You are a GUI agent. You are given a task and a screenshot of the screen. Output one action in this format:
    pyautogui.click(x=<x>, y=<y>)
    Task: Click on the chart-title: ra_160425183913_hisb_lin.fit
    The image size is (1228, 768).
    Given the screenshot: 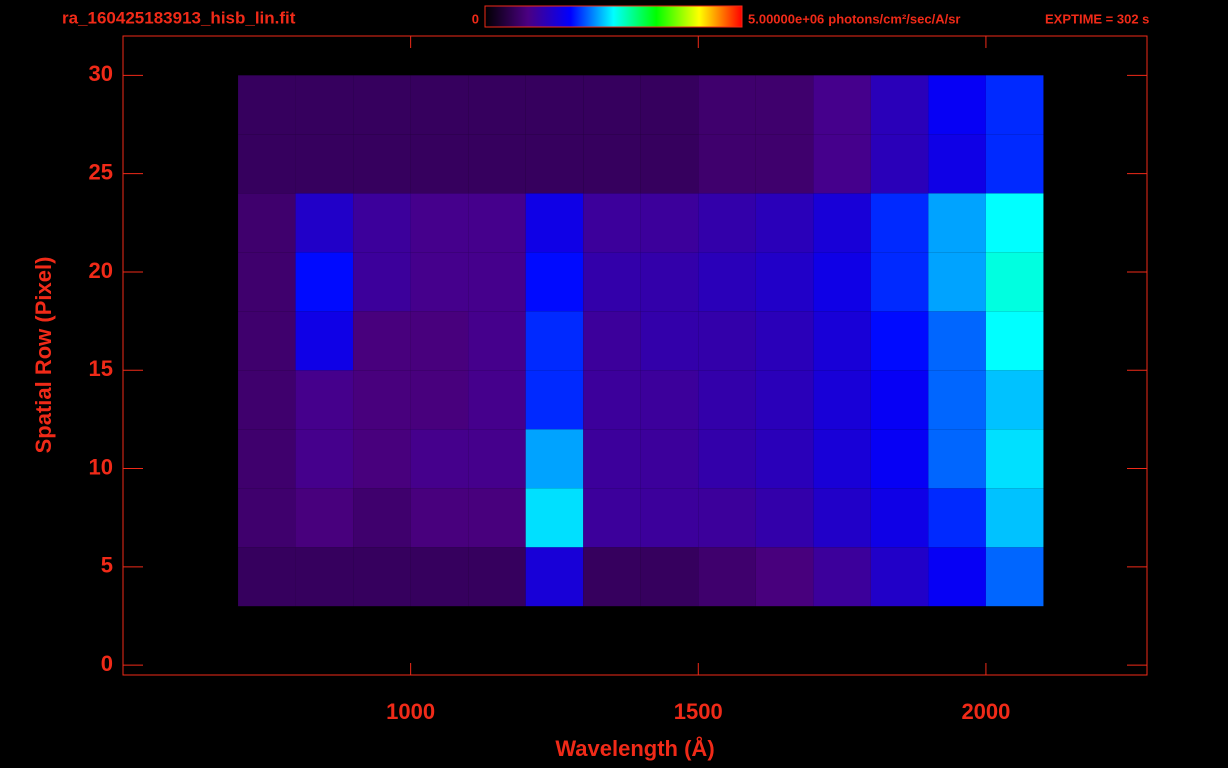 What is the action you would take?
    pyautogui.click(x=179, y=17)
    